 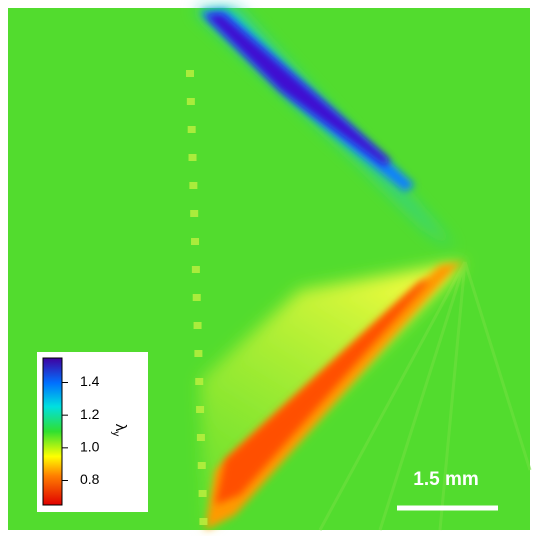 What do you see at coordinates (90, 414) in the screenshot?
I see `colorbar-tick-label: 1.2` at bounding box center [90, 414].